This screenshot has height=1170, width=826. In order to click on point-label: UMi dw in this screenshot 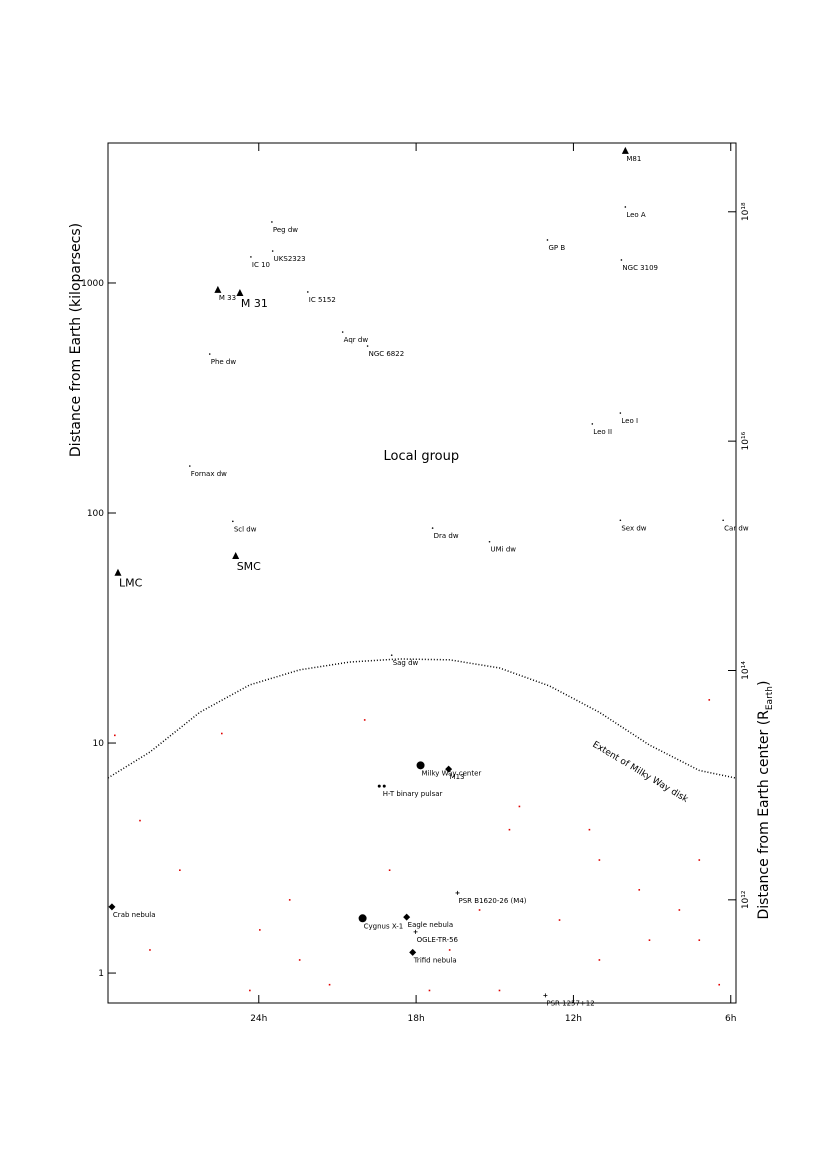, I will do `click(504, 550)`.